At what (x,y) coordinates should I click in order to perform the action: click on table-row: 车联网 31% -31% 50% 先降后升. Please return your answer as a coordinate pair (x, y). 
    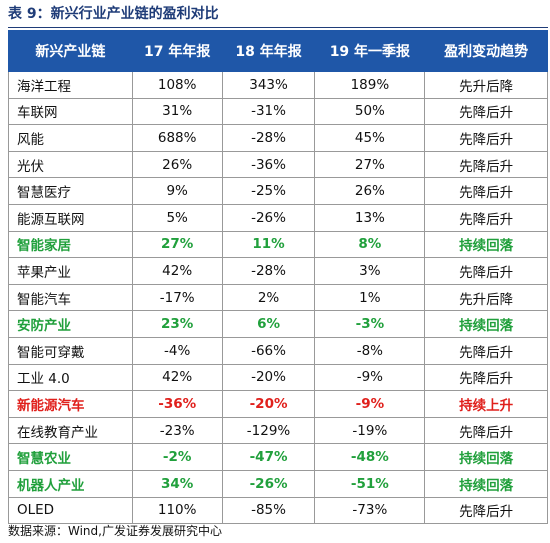
    Looking at the image, I should click on (278, 111).